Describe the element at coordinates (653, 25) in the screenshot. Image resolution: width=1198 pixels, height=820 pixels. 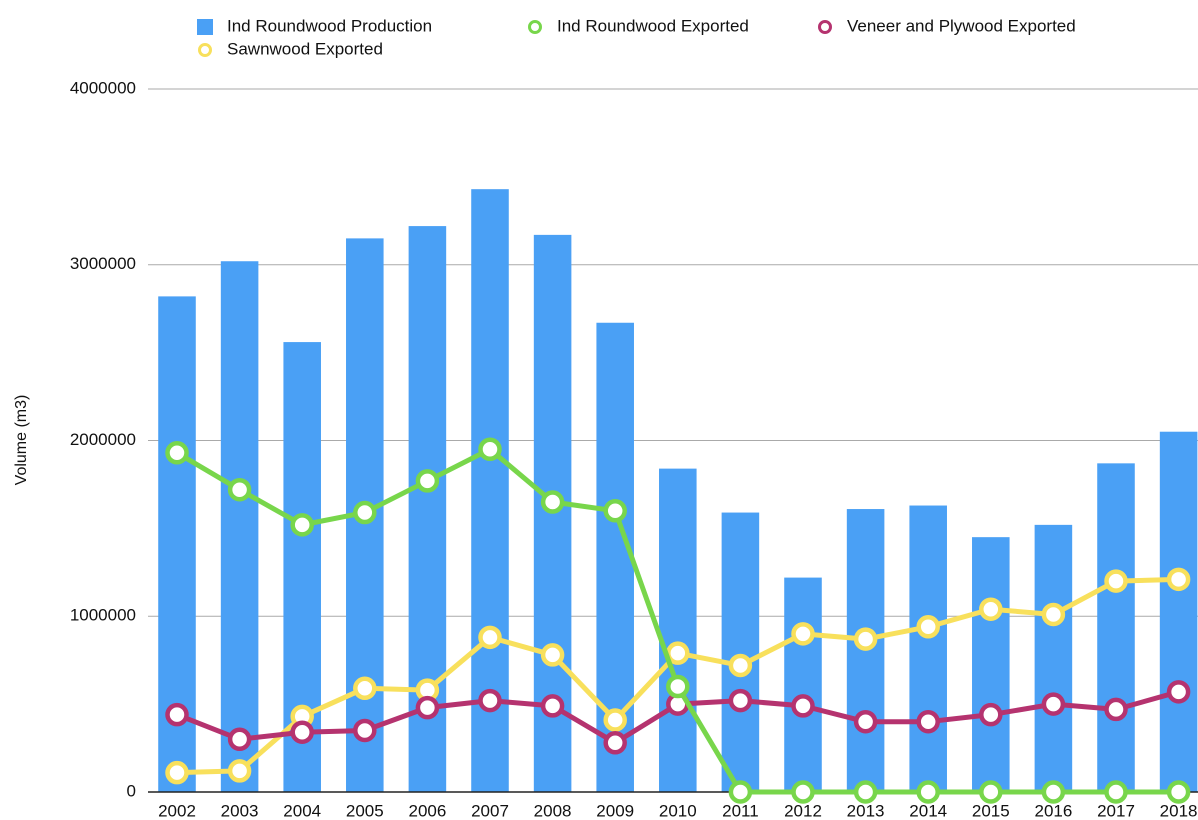
I see `legend-label: Ind Roundwood Exported` at that location.